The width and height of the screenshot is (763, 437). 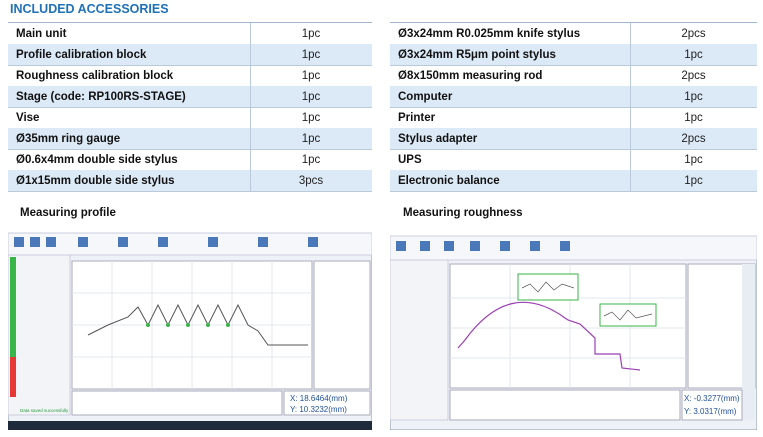 What do you see at coordinates (190, 118) in the screenshot?
I see `table-row: Vise 1pc` at bounding box center [190, 118].